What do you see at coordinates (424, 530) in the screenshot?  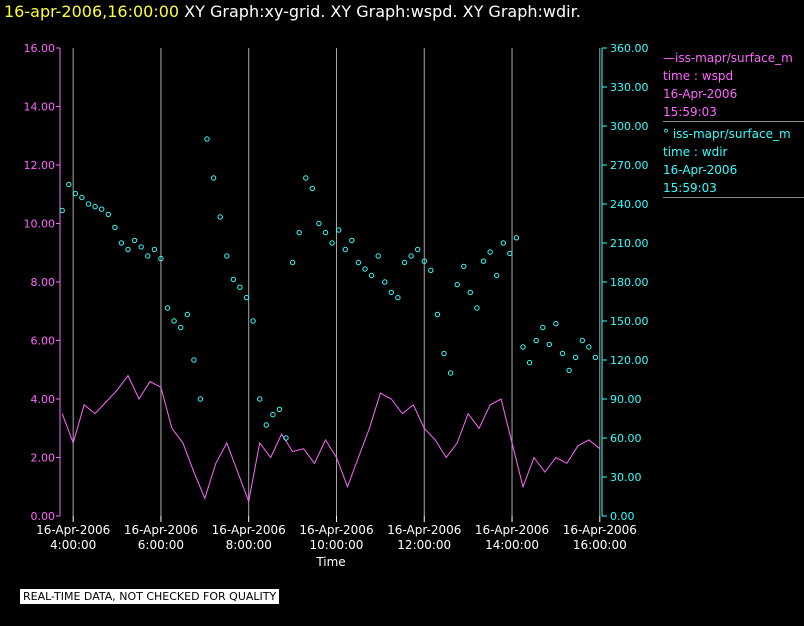 I see `x-tick-label-date-4: 16-Apr-2006` at bounding box center [424, 530].